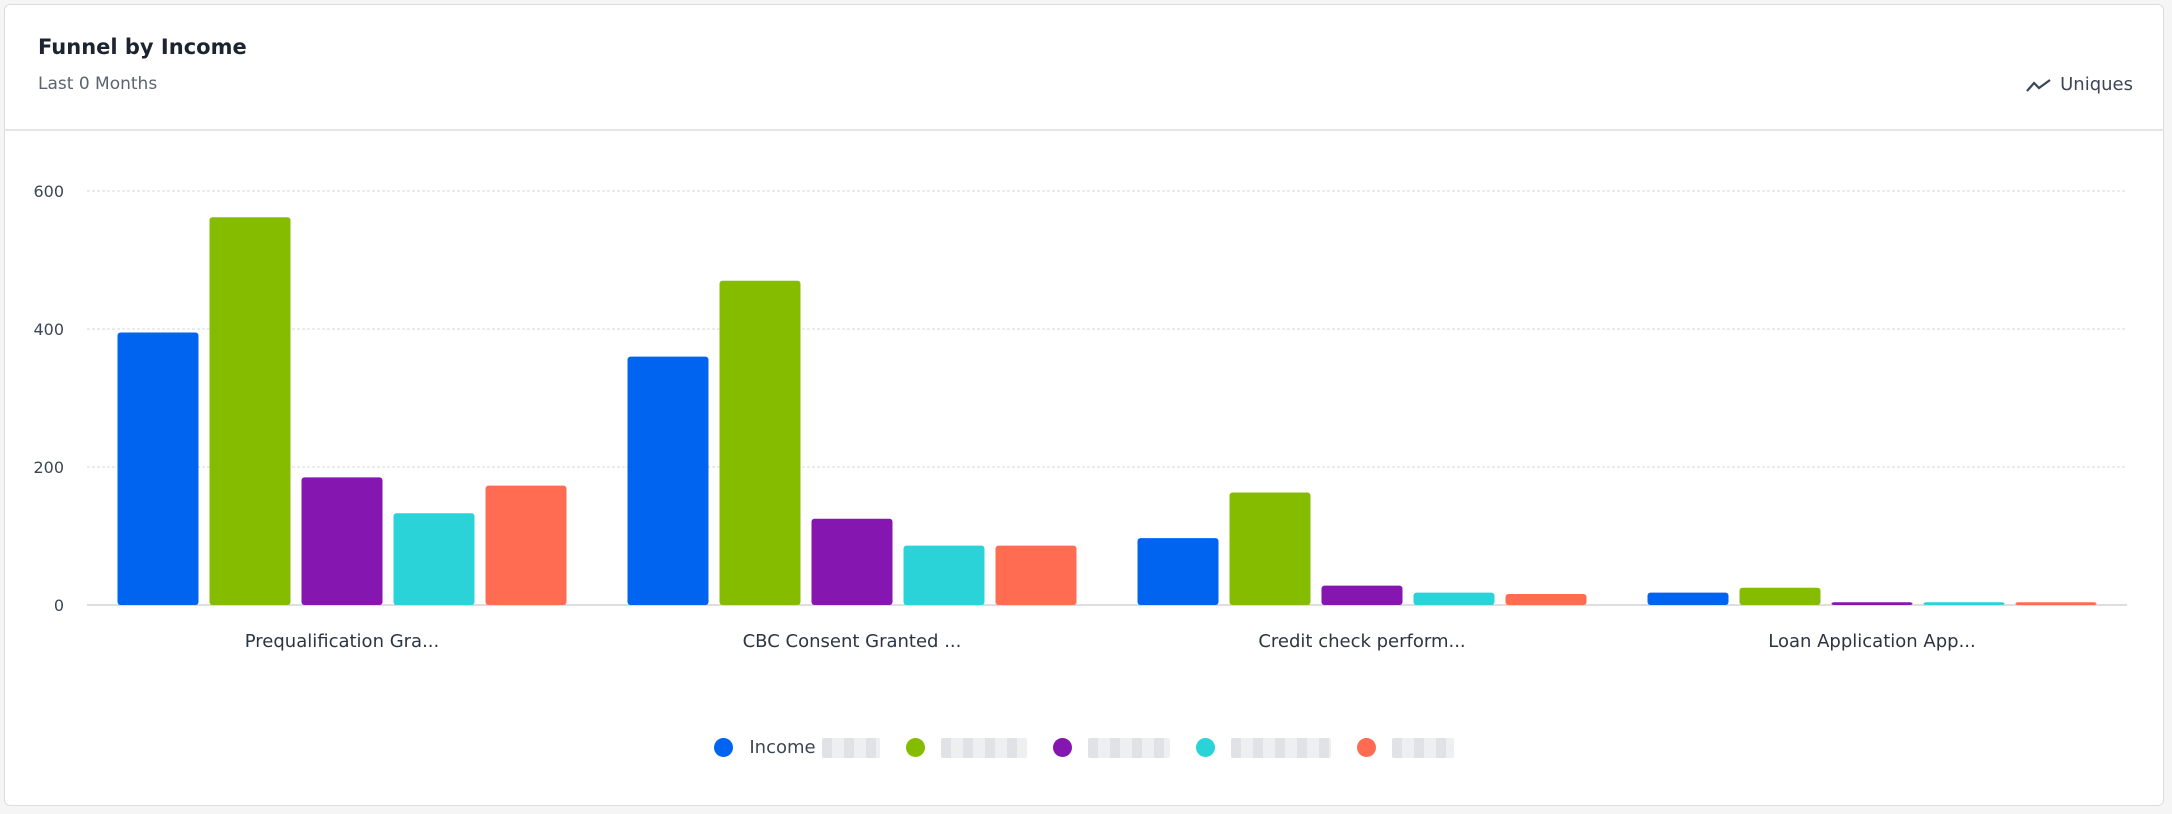 This screenshot has width=2172, height=814. What do you see at coordinates (142, 47) in the screenshot?
I see `chart-title: Funnel by Income` at bounding box center [142, 47].